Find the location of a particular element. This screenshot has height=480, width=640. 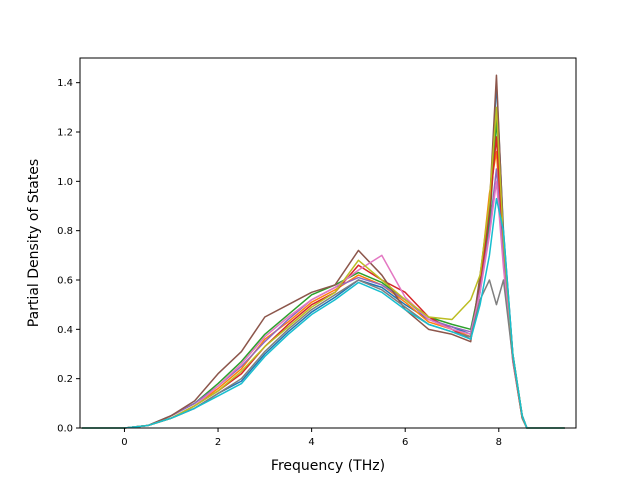

x-tick-label: 8 is located at coordinates (499, 442).